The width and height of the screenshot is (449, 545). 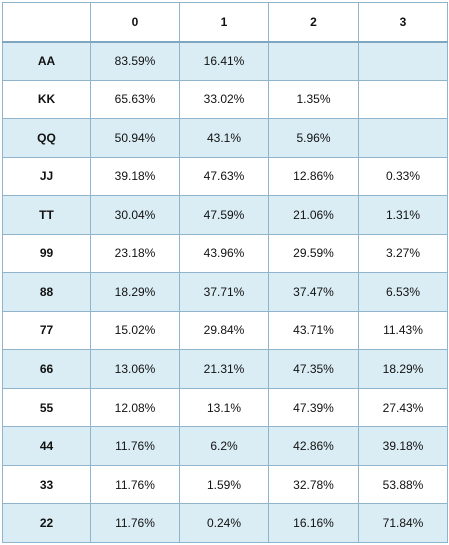 I want to click on value-cell-col-2: 16.16%, so click(x=313, y=523).